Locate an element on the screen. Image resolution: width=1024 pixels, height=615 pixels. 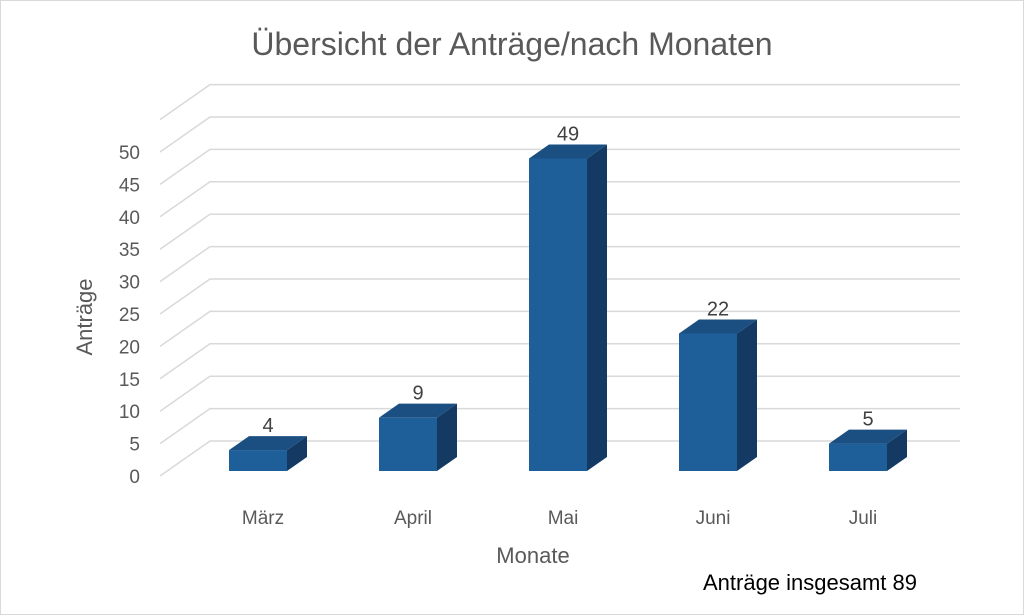
data-label: 49 is located at coordinates (568, 134).